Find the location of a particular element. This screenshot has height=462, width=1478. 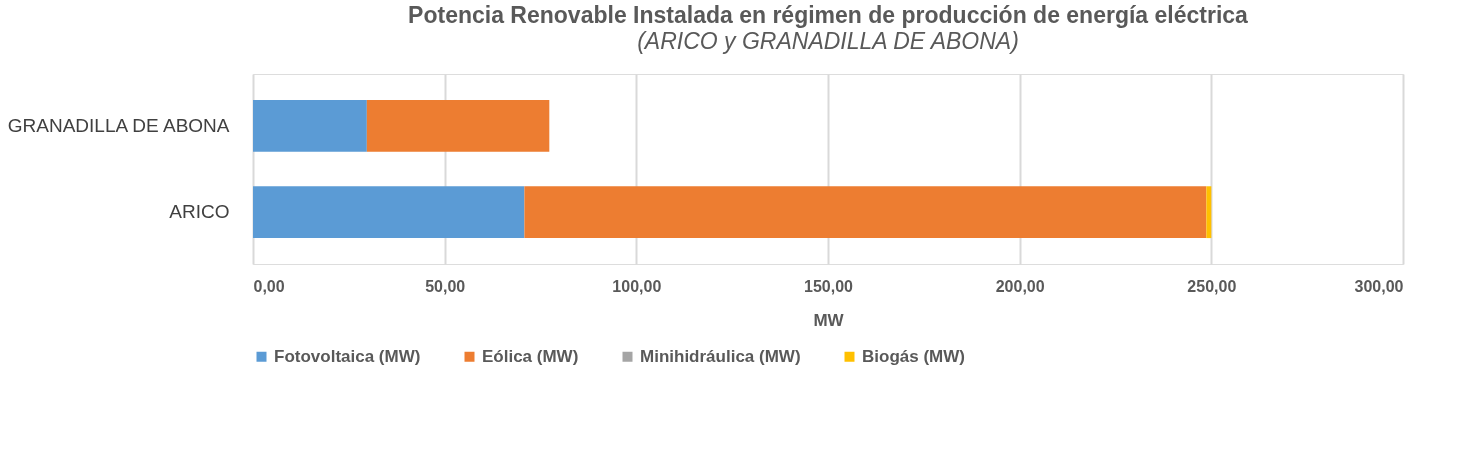

y-tick-label: GRANADILLA DE ABONA is located at coordinates (118, 125).